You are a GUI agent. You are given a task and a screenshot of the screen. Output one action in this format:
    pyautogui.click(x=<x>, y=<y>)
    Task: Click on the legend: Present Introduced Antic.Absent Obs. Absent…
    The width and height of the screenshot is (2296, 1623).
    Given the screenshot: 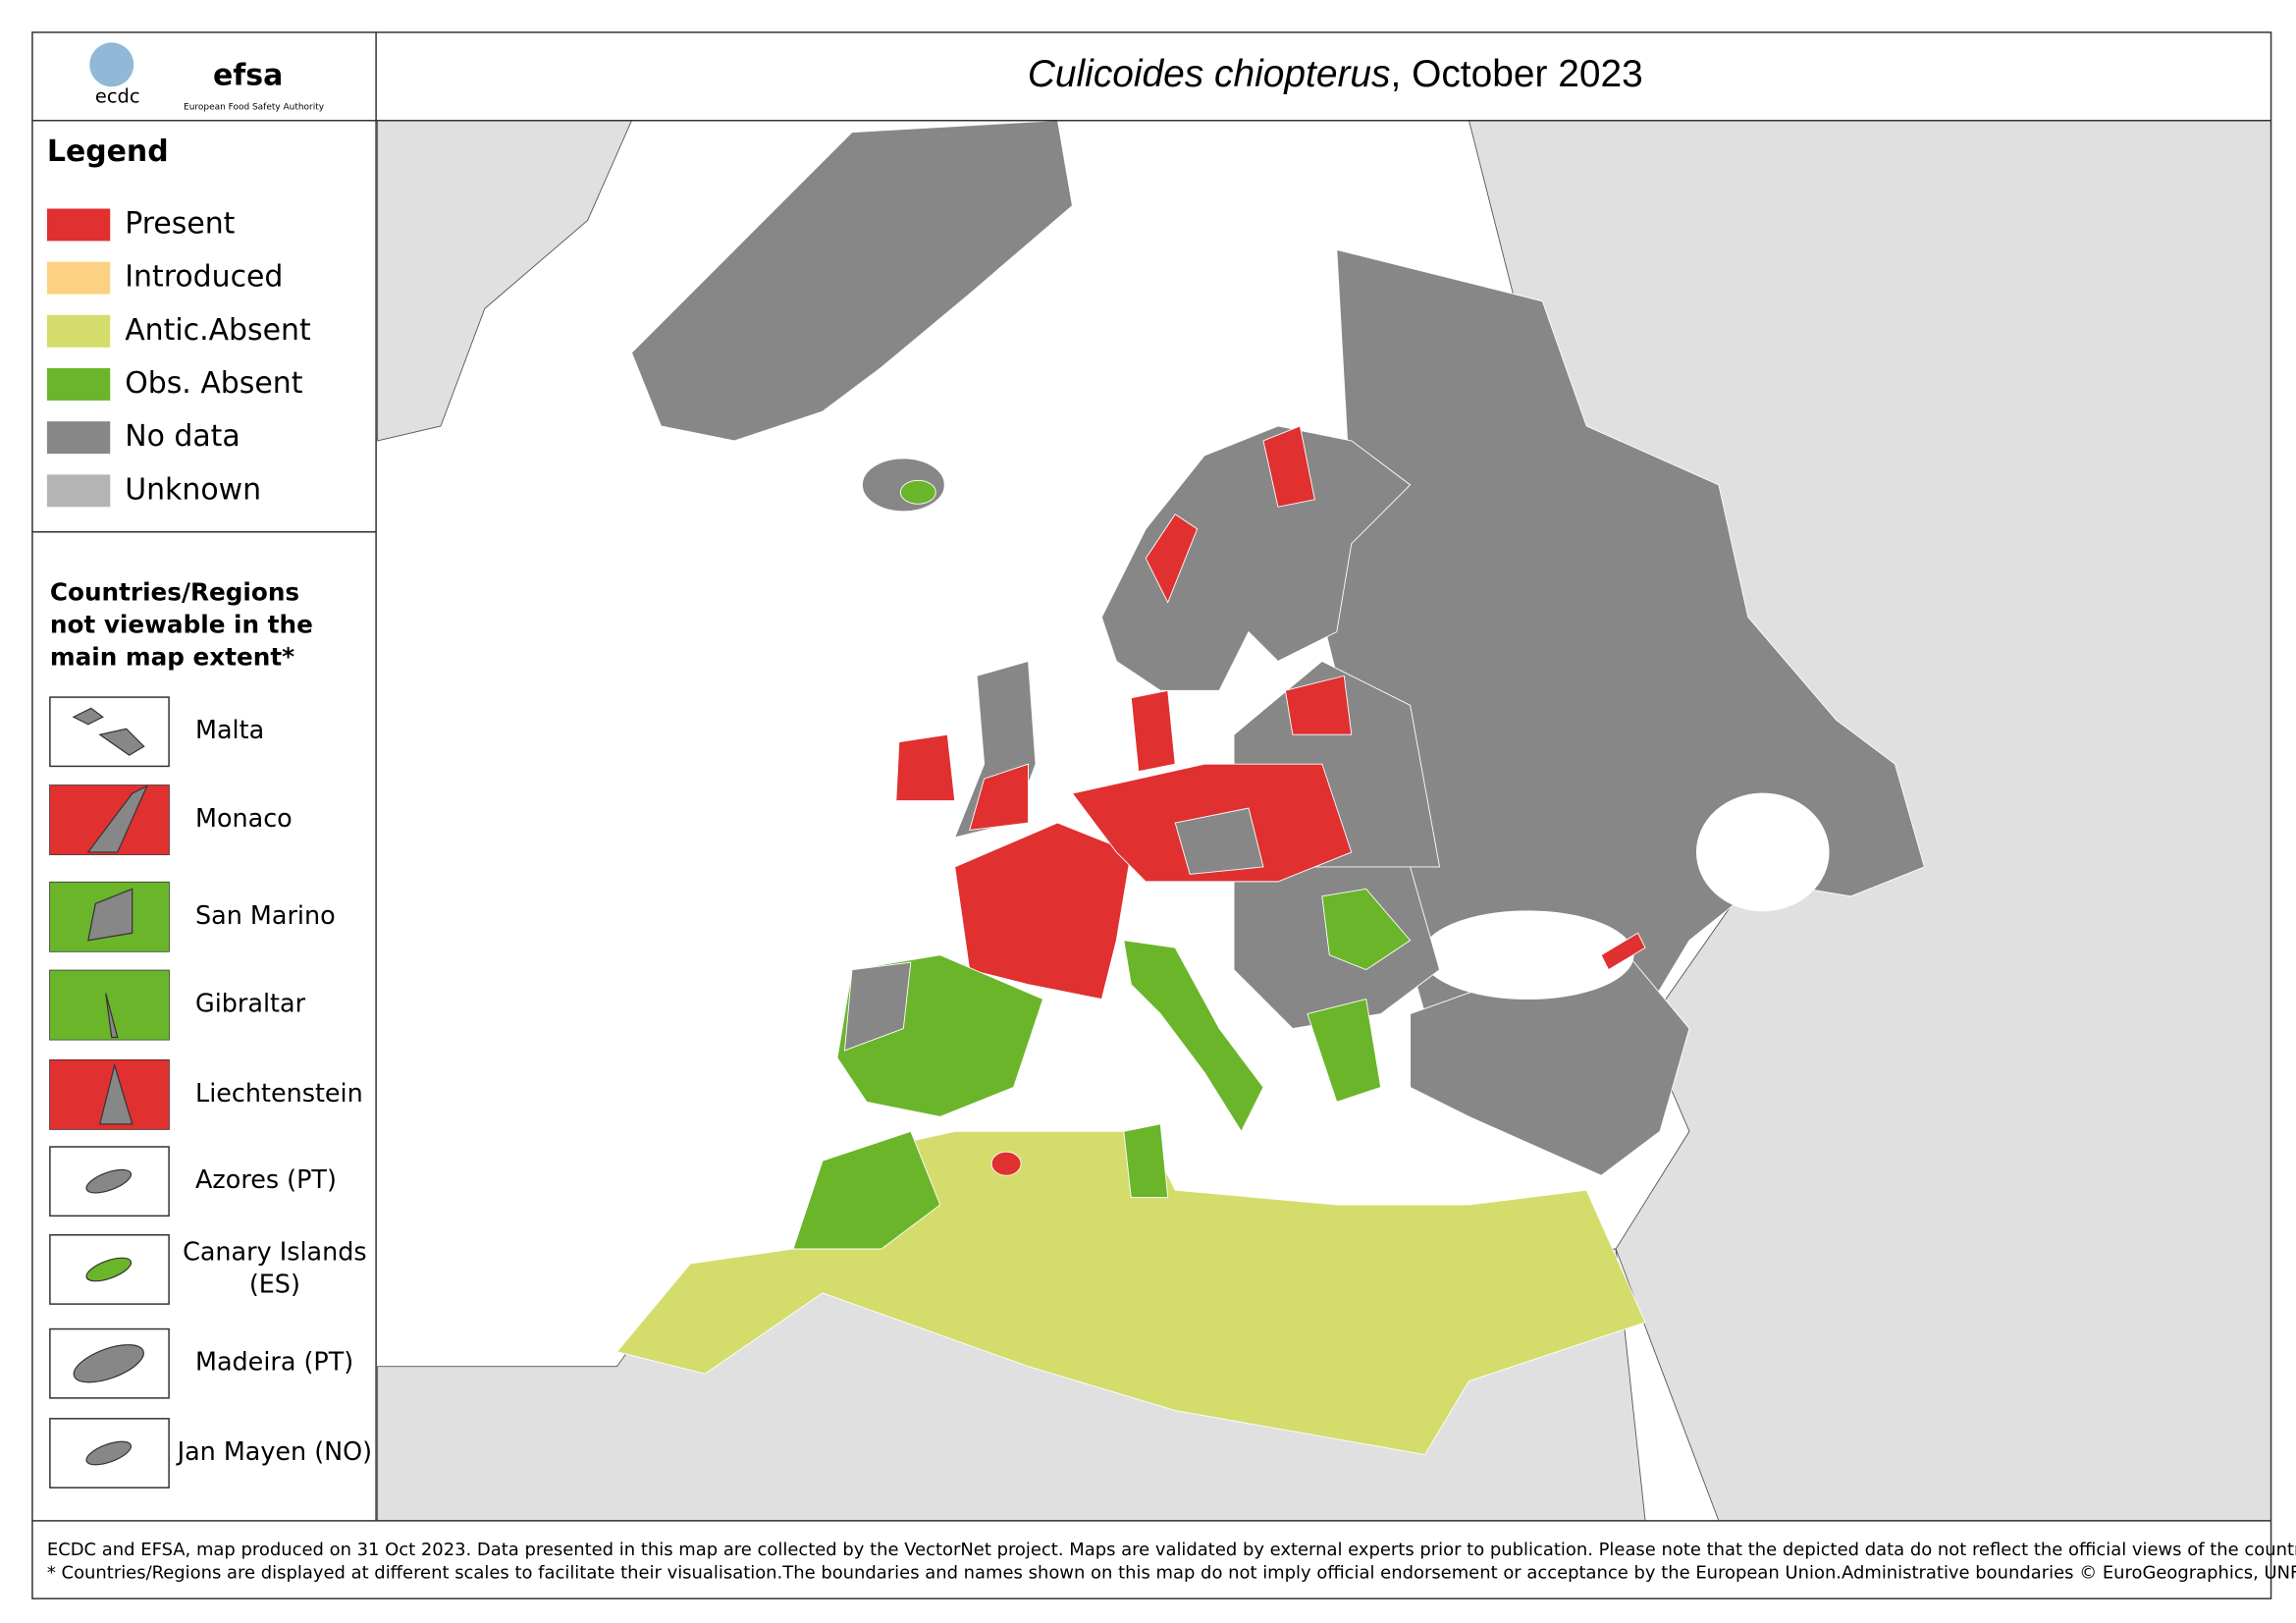 What is the action you would take?
    pyautogui.click(x=179, y=357)
    